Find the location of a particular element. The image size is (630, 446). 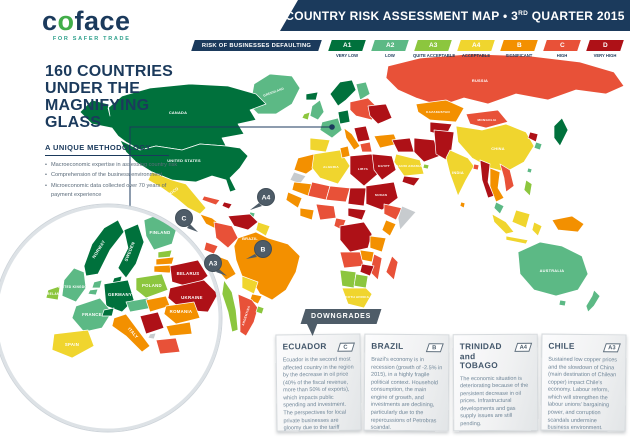

country-label: KAZAKHSTAN is located at coordinates (438, 112).